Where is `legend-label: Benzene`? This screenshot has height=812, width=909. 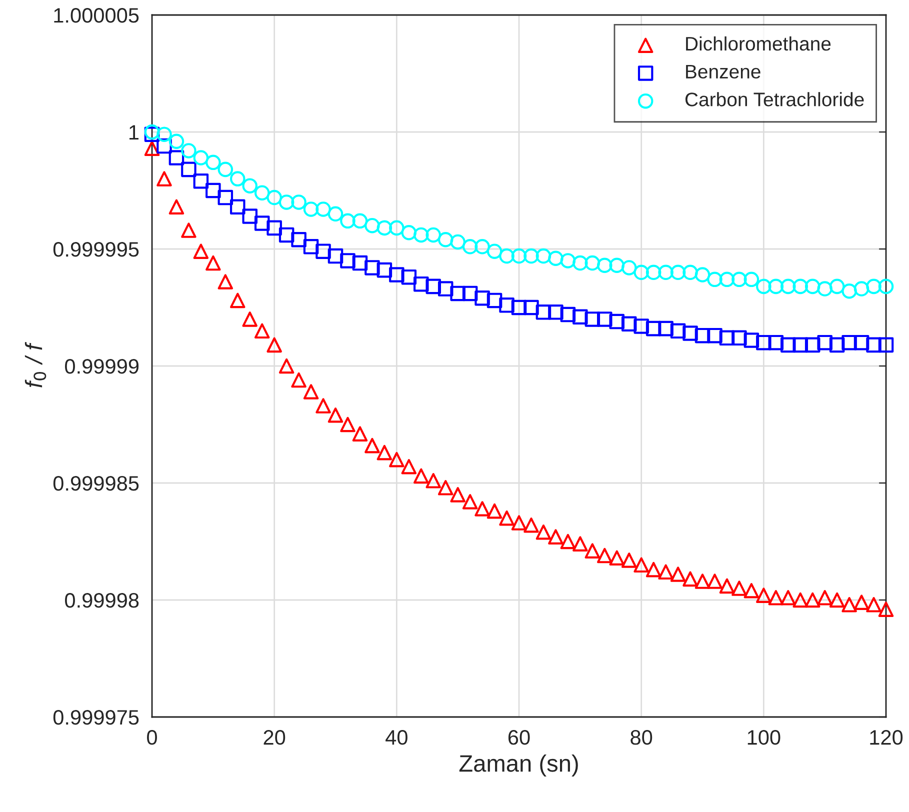 legend-label: Benzene is located at coordinates (723, 71).